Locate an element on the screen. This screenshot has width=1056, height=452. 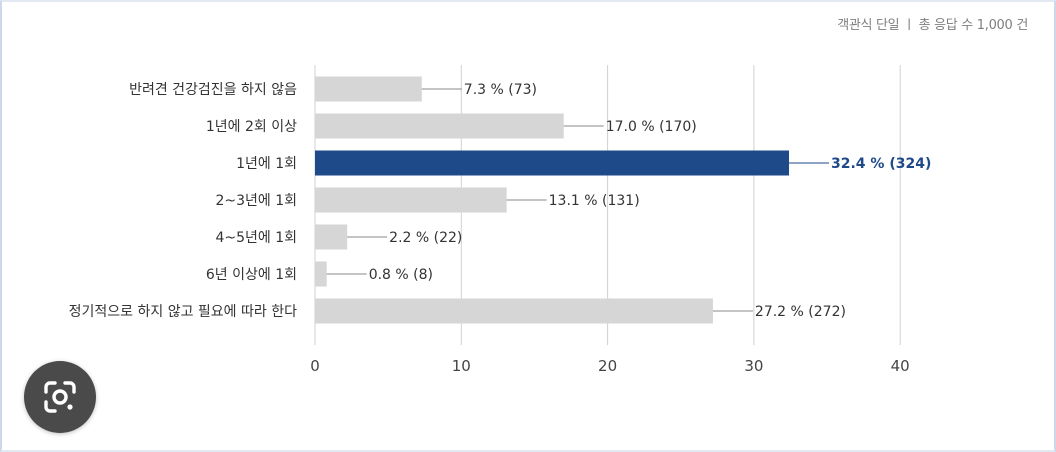
x-tick-label: 30 is located at coordinates (753, 366).